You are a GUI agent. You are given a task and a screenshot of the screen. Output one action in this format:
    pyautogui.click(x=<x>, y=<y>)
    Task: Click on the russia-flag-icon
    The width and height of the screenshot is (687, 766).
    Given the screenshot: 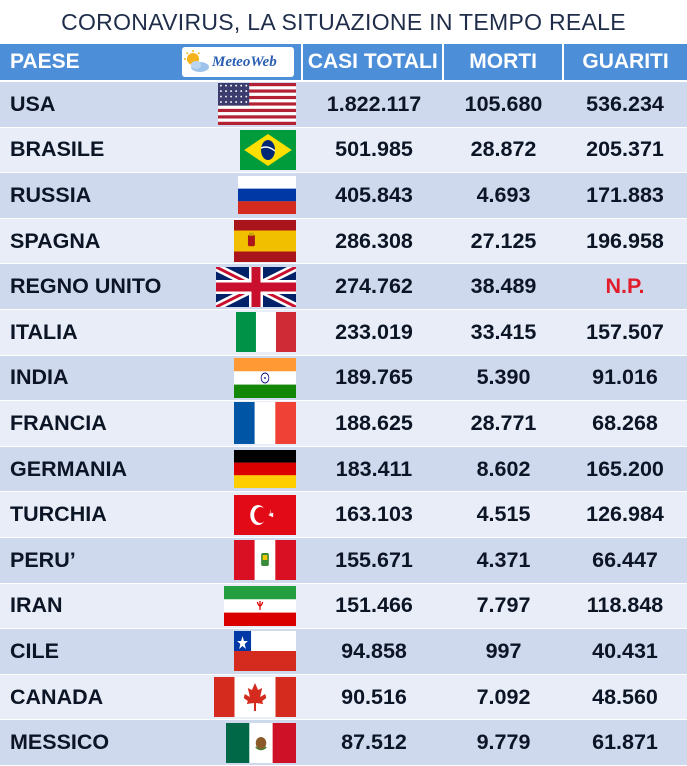 What is the action you would take?
    pyautogui.click(x=267, y=195)
    